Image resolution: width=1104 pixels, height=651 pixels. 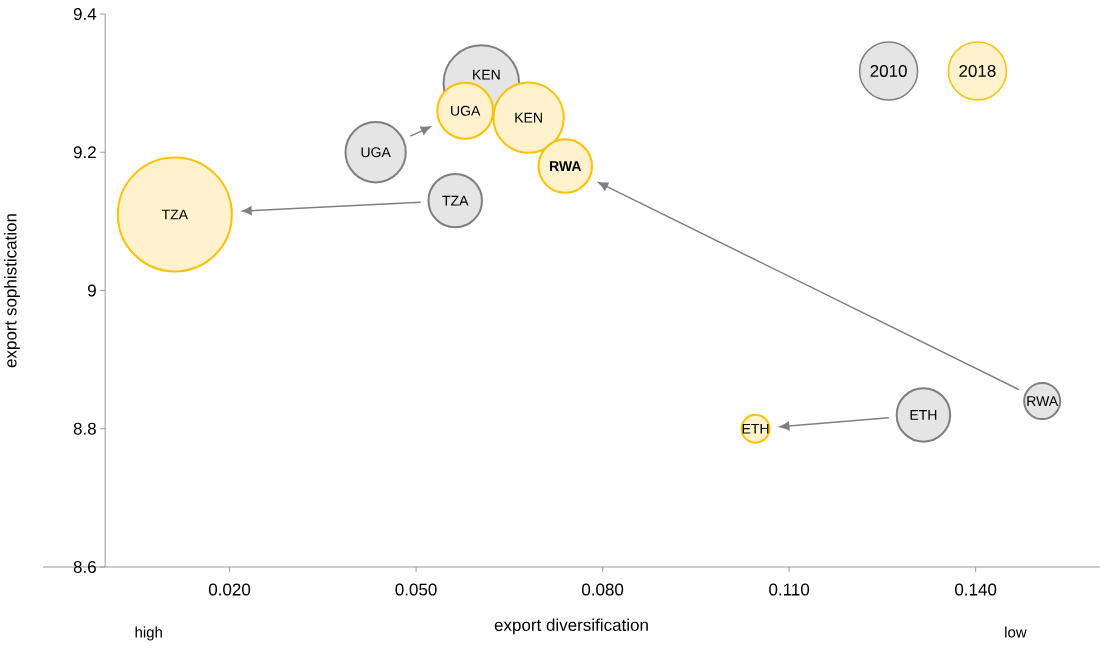 What do you see at coordinates (148, 633) in the screenshot?
I see `text: high` at bounding box center [148, 633].